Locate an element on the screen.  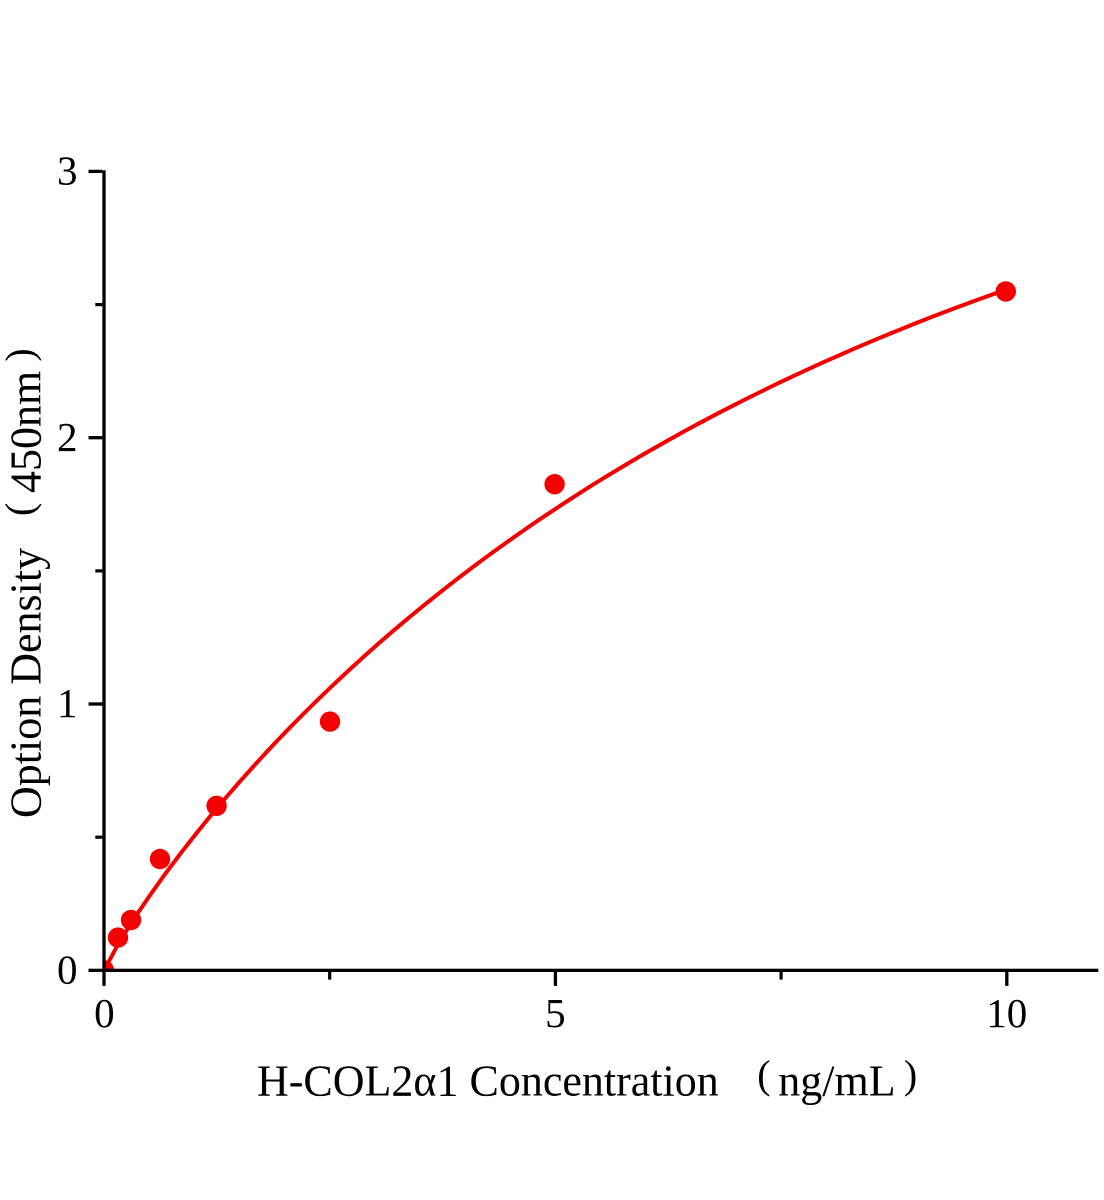
svg-text: 450nm is located at coordinates (26, 432).